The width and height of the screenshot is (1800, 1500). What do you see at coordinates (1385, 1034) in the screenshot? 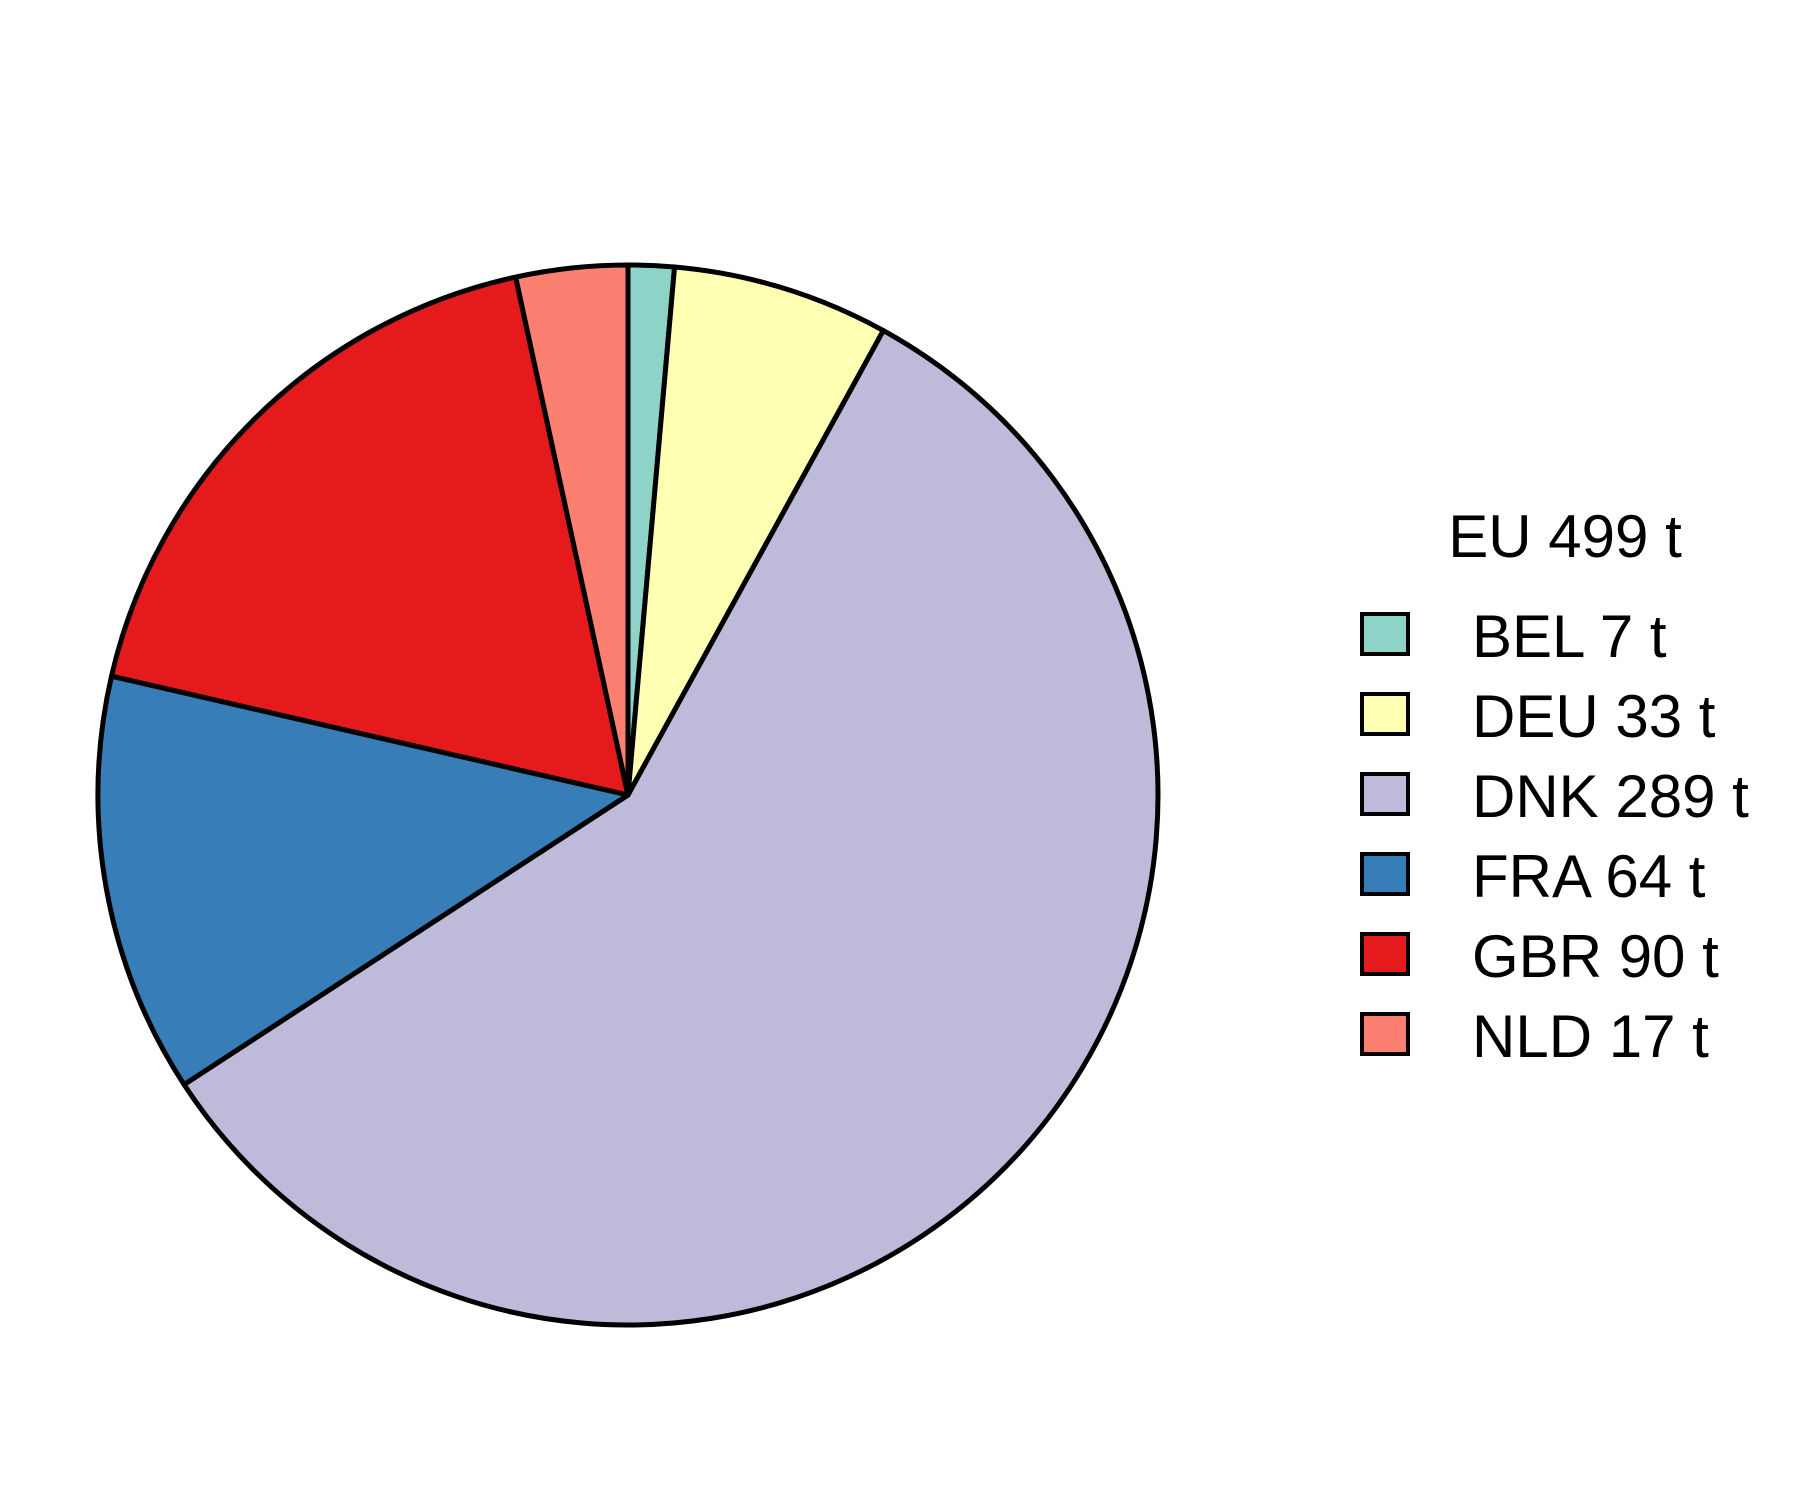
I see `legend-swatch-nld` at bounding box center [1385, 1034].